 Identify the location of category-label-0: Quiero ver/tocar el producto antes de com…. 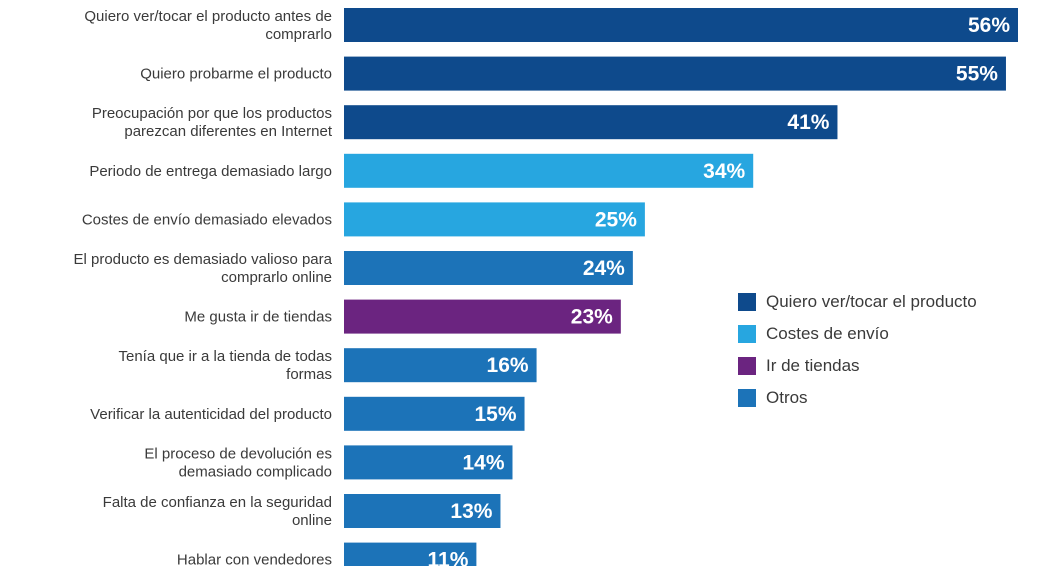
(208, 25).